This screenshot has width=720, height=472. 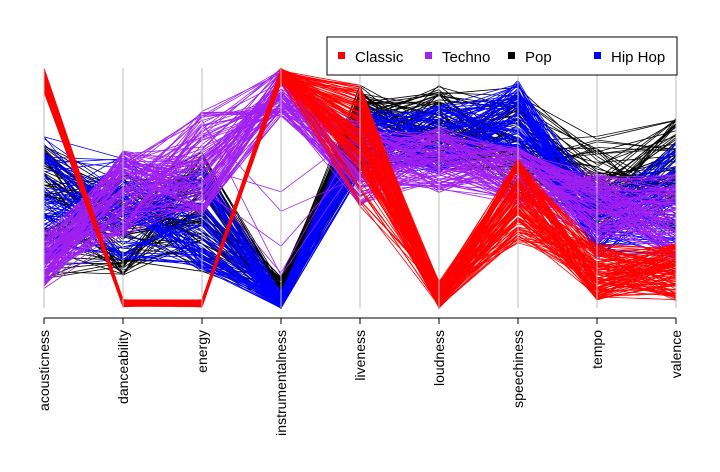 What do you see at coordinates (428, 55) in the screenshot?
I see `legend-key-techno` at bounding box center [428, 55].